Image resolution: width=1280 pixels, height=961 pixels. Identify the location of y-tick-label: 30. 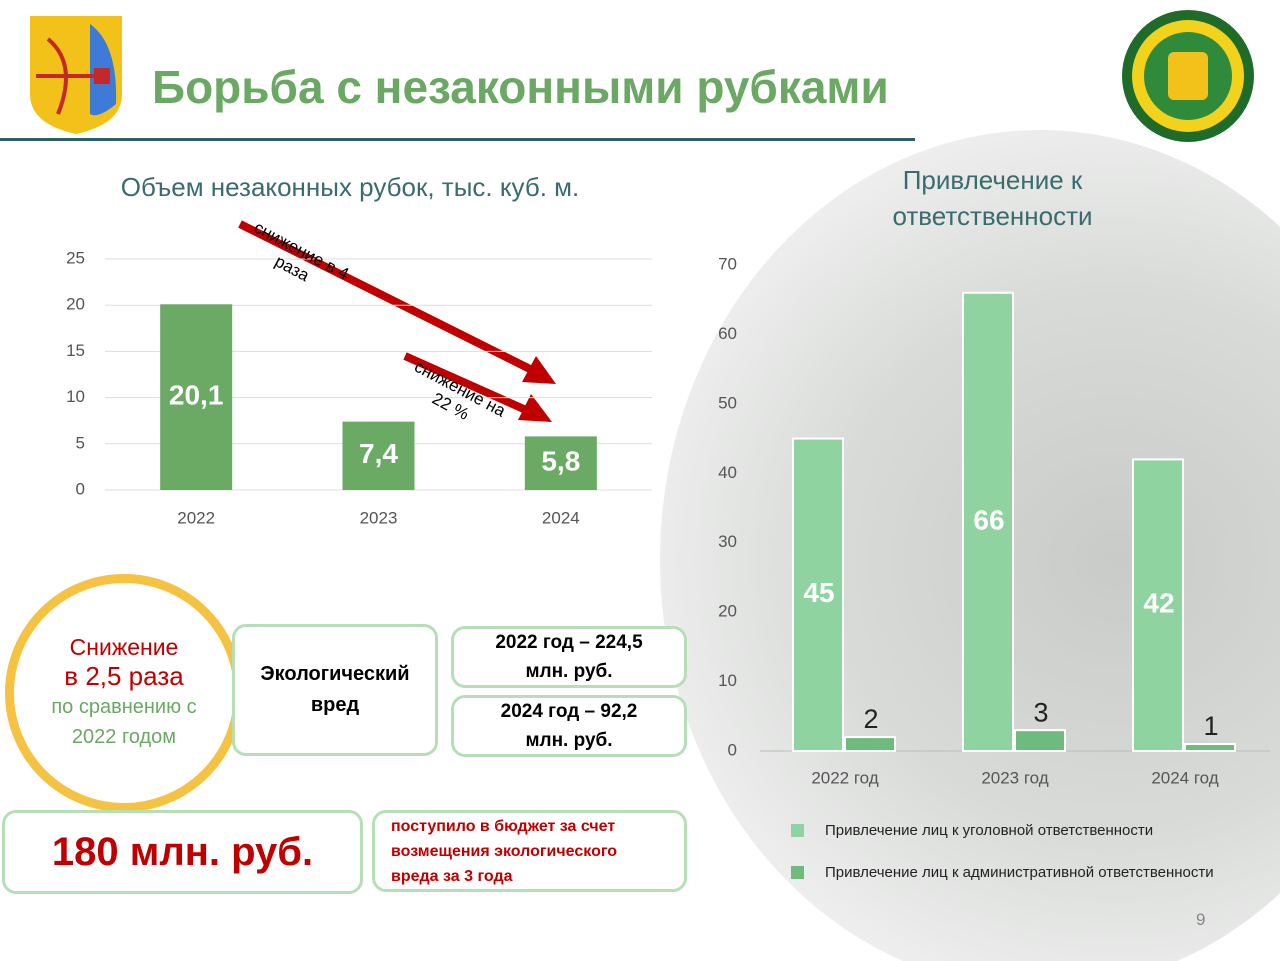
(727, 541).